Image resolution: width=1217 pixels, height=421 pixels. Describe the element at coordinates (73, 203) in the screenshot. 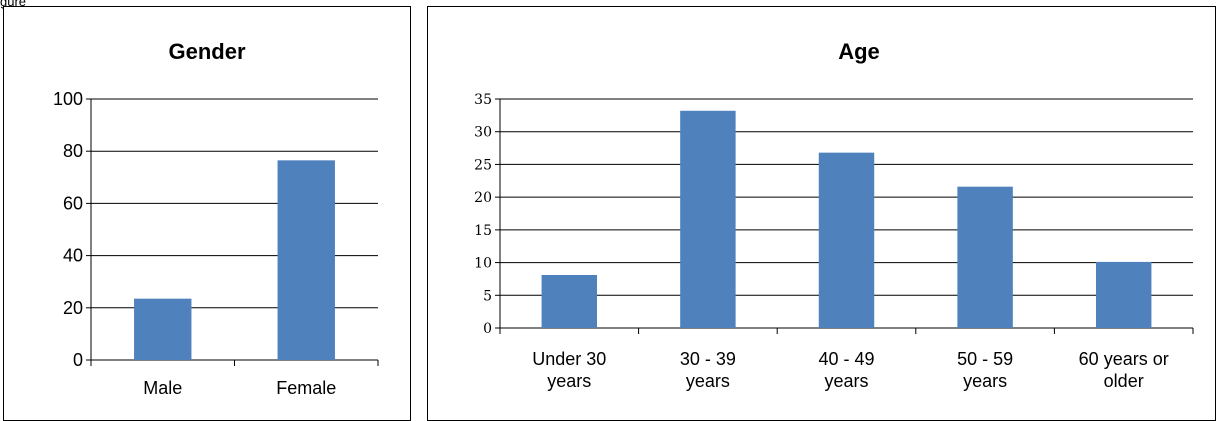

I see `y-tick-label: 60` at that location.